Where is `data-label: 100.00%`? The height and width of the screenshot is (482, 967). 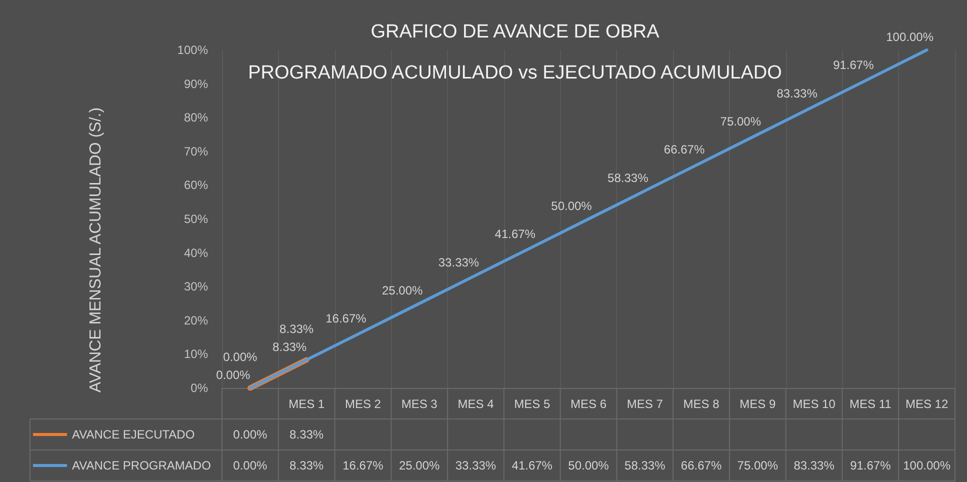 data-label: 100.00% is located at coordinates (927, 465).